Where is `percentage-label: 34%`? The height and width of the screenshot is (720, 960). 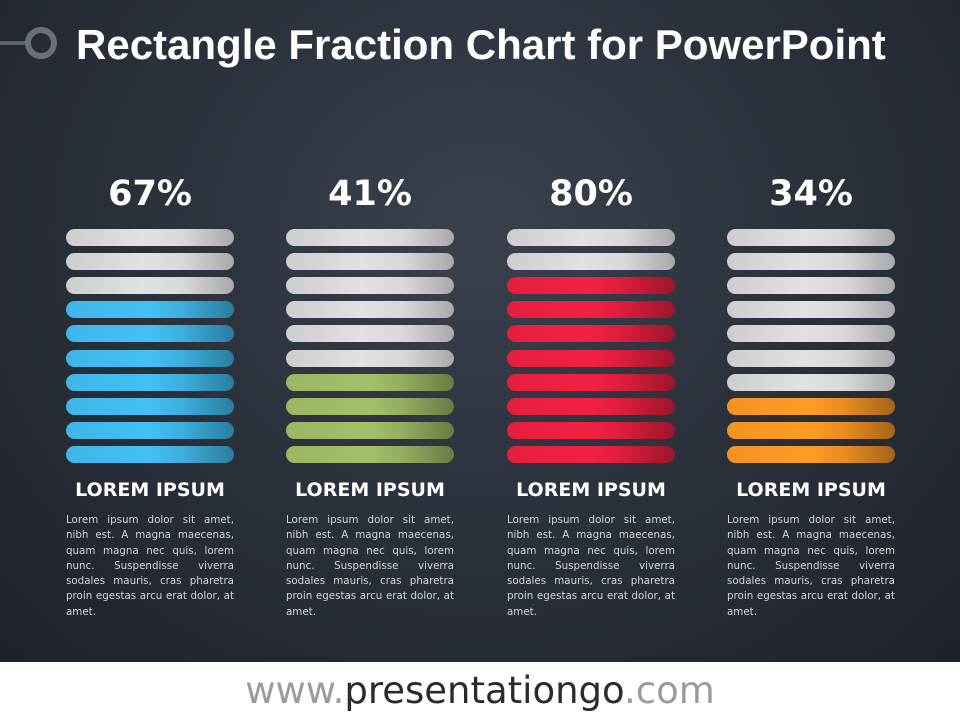
percentage-label: 34% is located at coordinates (811, 194).